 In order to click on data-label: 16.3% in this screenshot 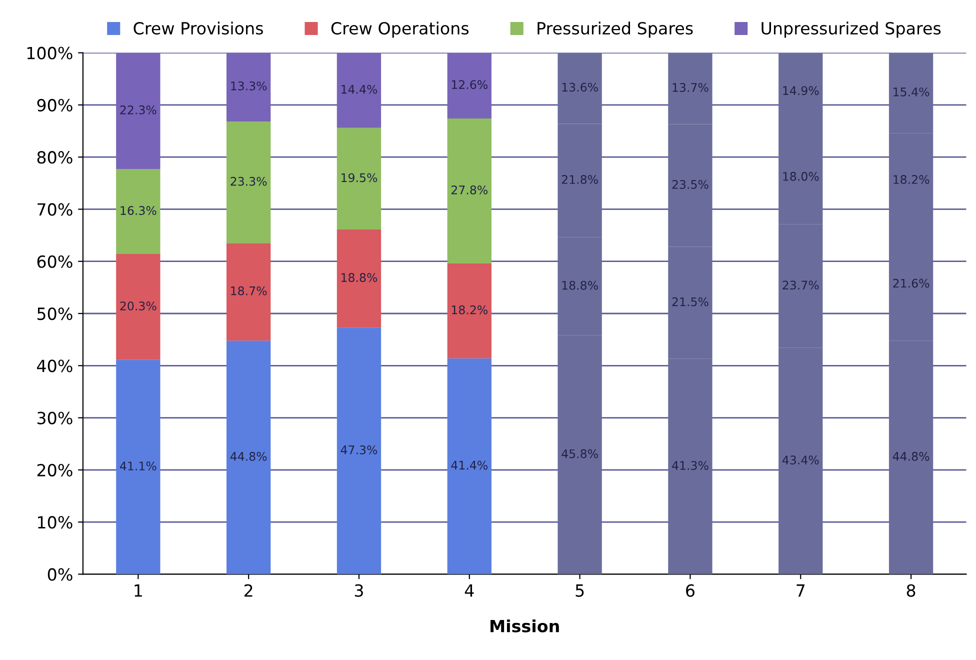, I will do `click(138, 210)`.